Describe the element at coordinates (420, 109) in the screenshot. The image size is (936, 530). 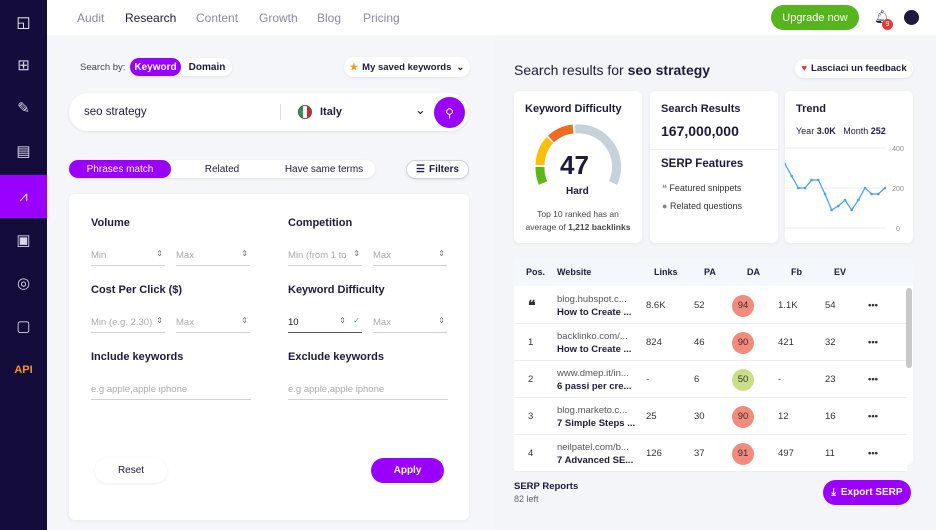
I see `chevron-down-icon: ⌄` at that location.